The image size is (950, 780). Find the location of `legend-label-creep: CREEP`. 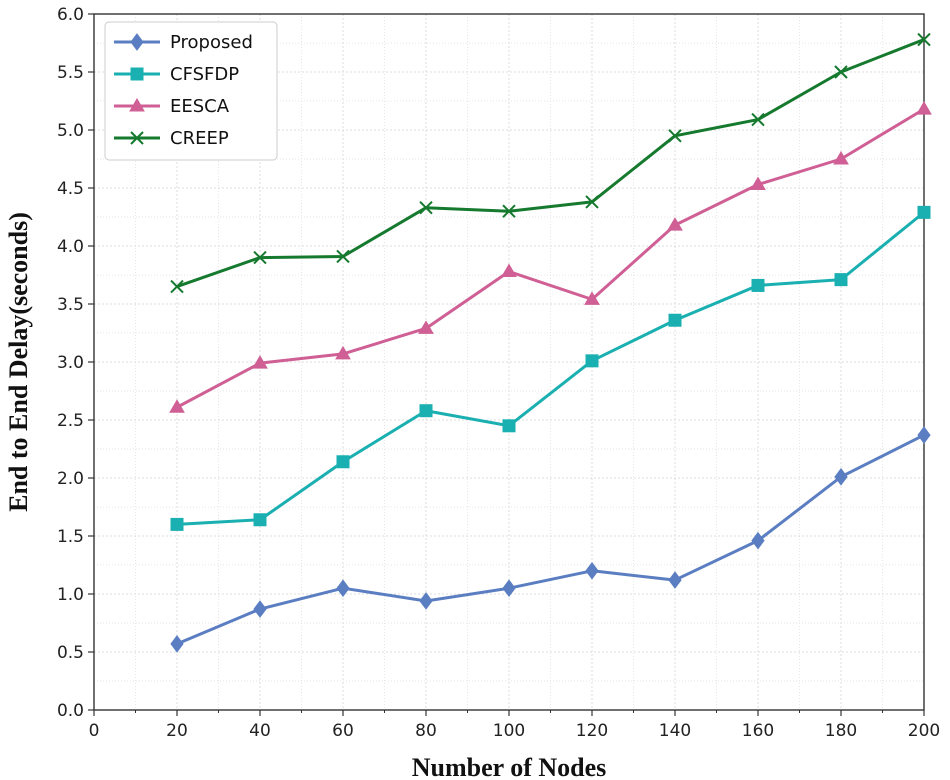

legend-label-creep: CREEP is located at coordinates (199, 138).